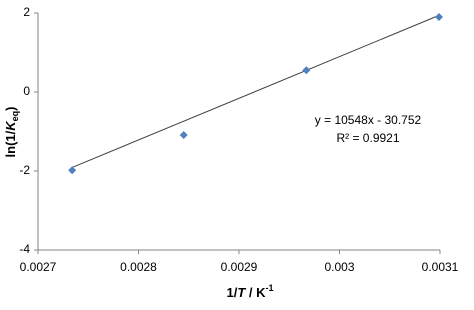 The image size is (474, 310). What do you see at coordinates (138, 267) in the screenshot?
I see `x-tick-label: 0.0028` at bounding box center [138, 267].